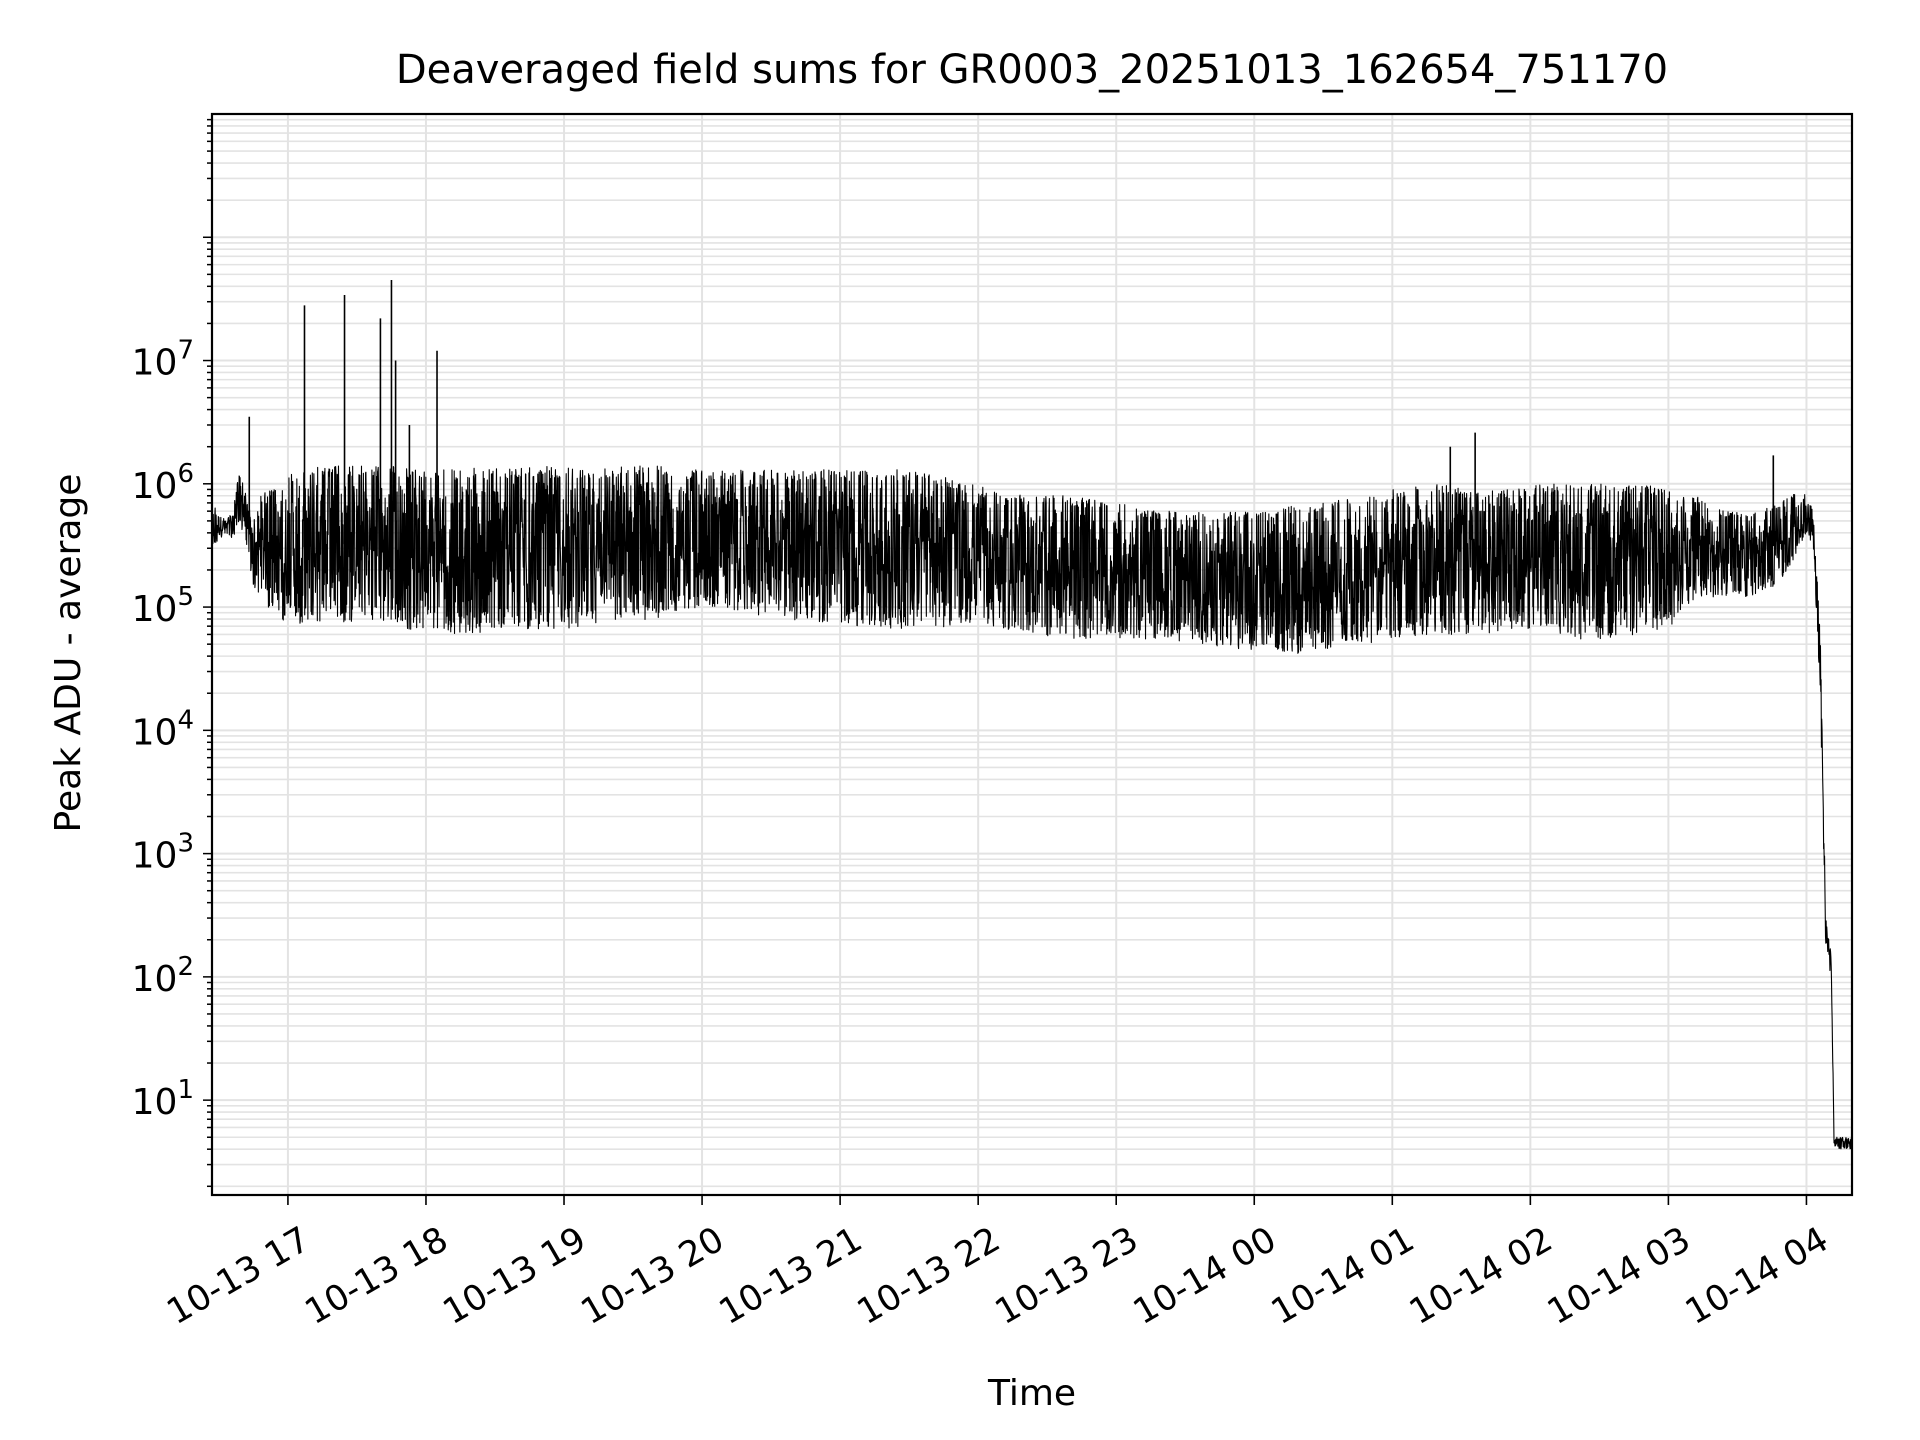  I want to click on y-tick-label: 10⁶, so click(163, 483).